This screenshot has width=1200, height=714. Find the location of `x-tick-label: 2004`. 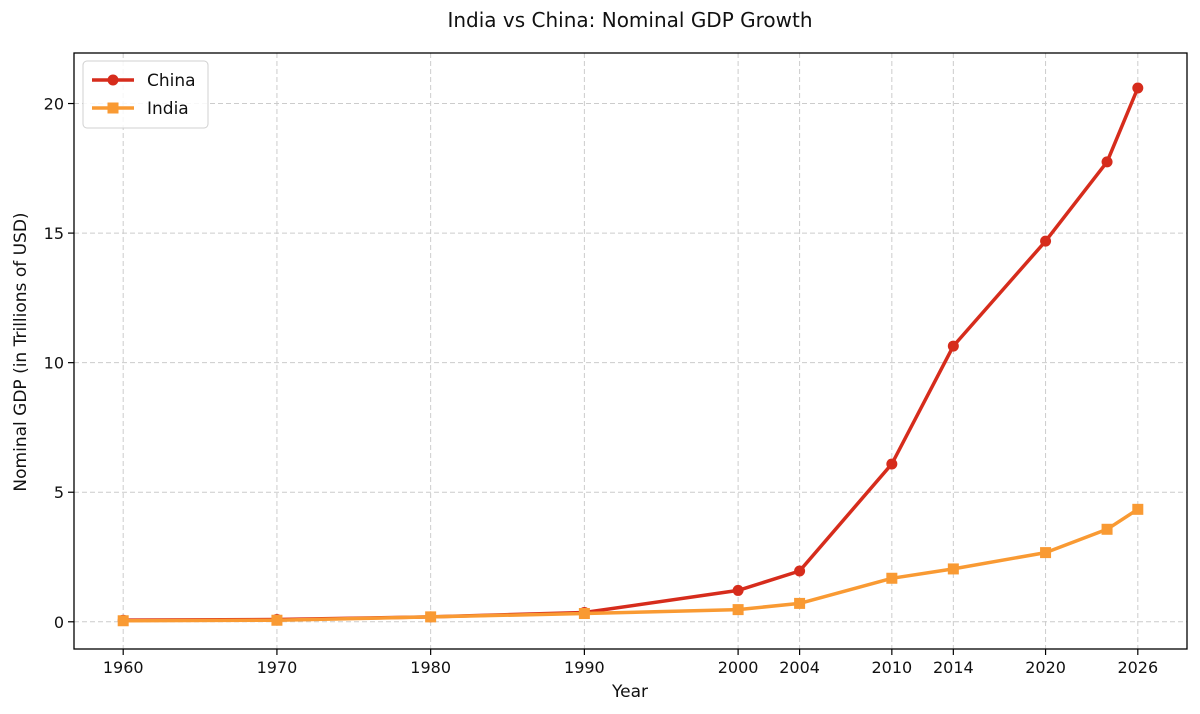

x-tick-label: 2004 is located at coordinates (799, 667).